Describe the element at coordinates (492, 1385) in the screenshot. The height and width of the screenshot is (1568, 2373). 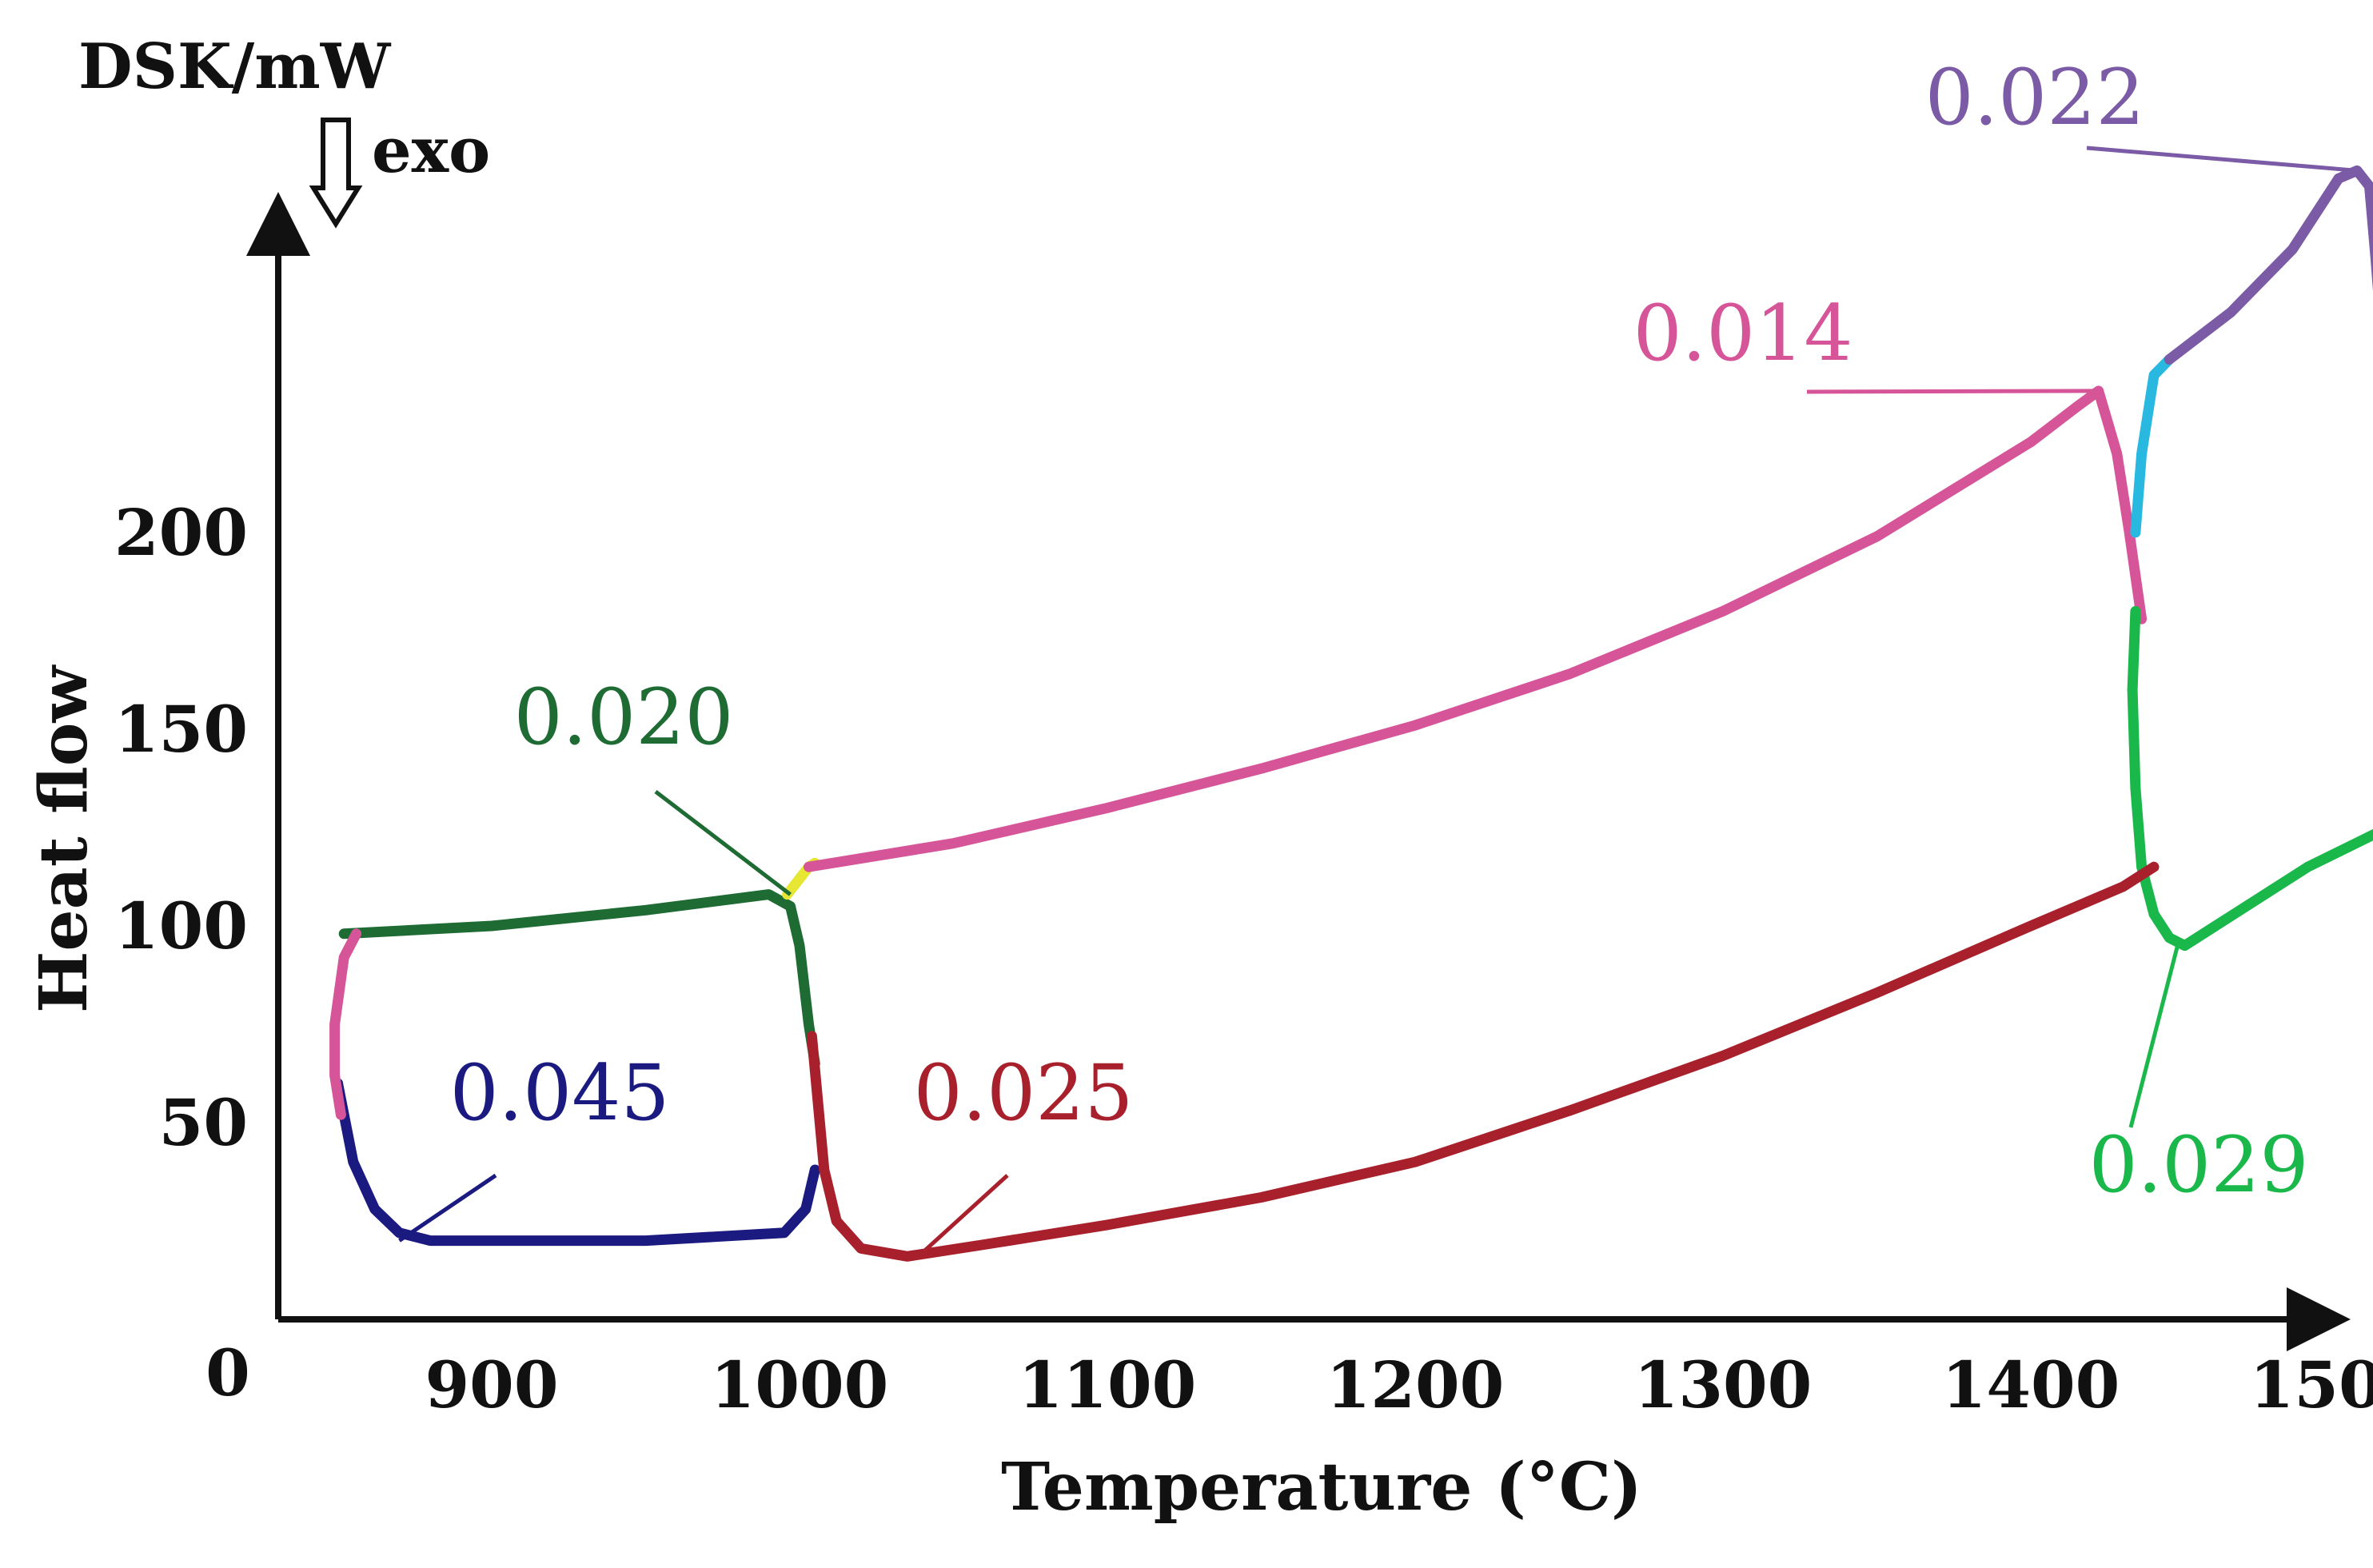
I see `x-tick-label: 900` at that location.